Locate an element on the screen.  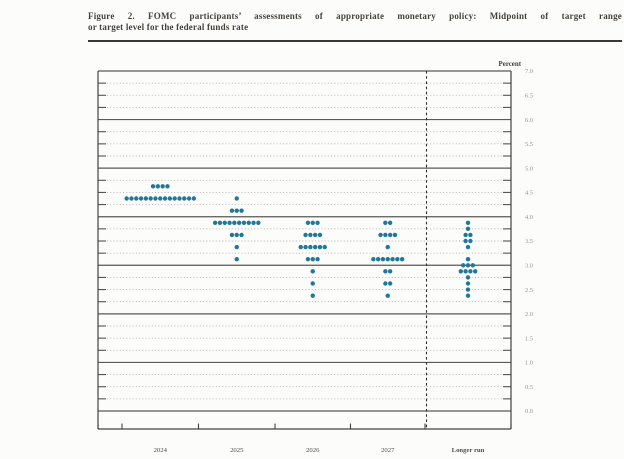
y-axis-tick-label: 2.0 is located at coordinates (529, 314).